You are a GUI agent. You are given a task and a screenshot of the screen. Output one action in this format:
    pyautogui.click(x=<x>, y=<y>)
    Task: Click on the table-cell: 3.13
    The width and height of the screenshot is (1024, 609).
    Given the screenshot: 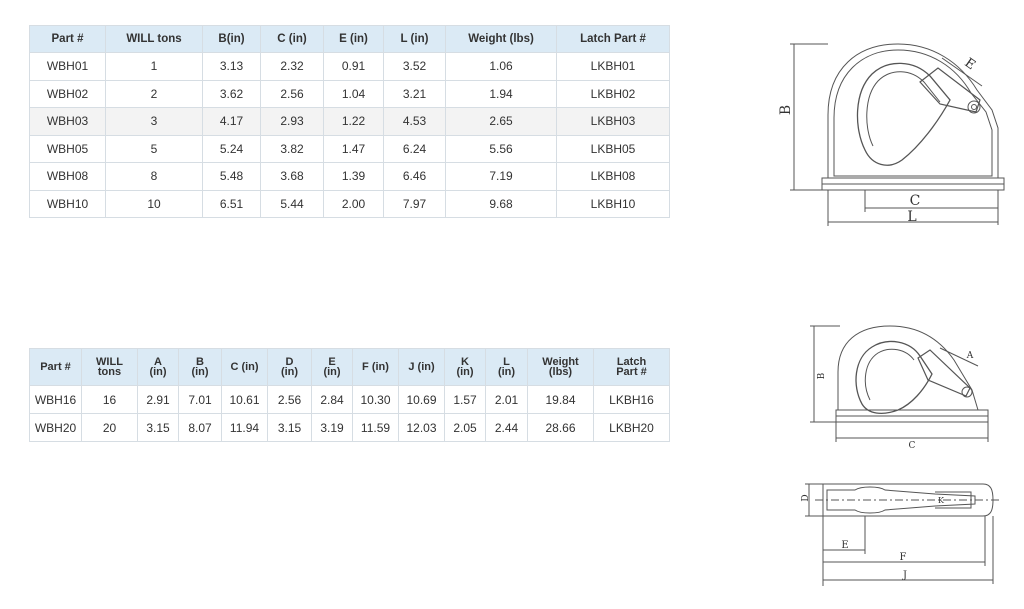 What is the action you would take?
    pyautogui.click(x=231, y=66)
    